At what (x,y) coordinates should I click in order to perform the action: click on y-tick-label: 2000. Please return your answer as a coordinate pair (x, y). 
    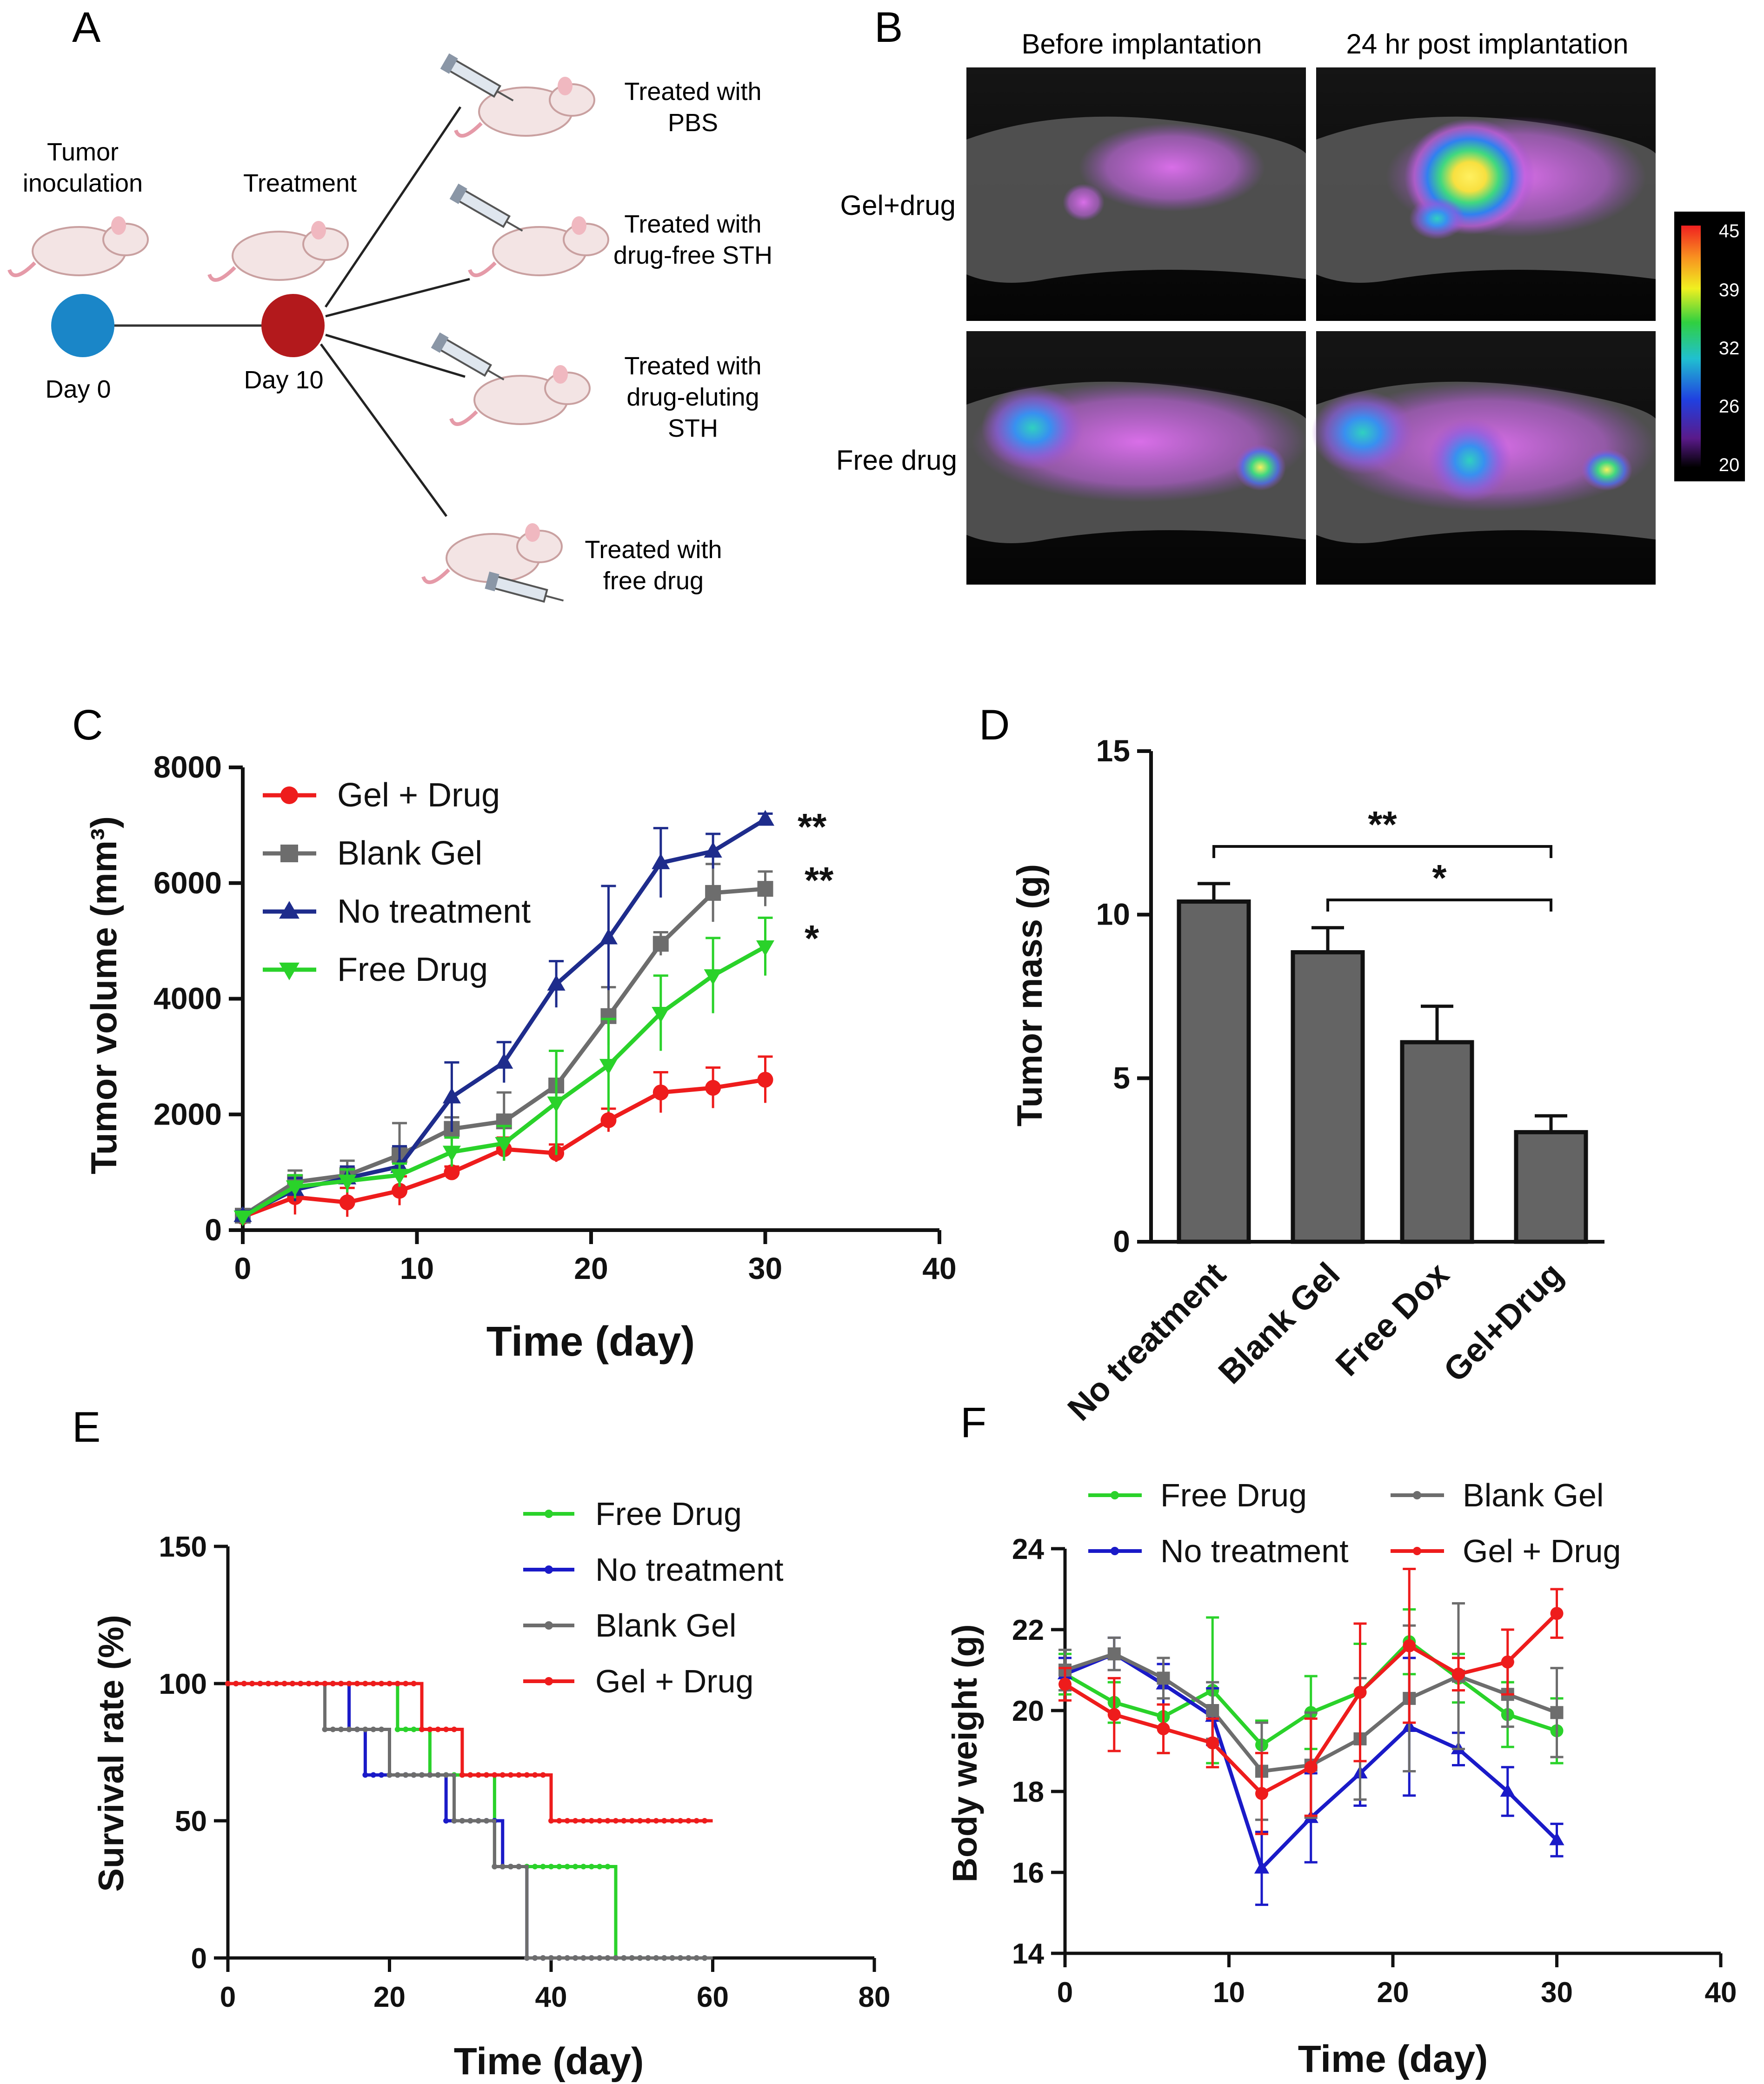
    Looking at the image, I should click on (187, 1114).